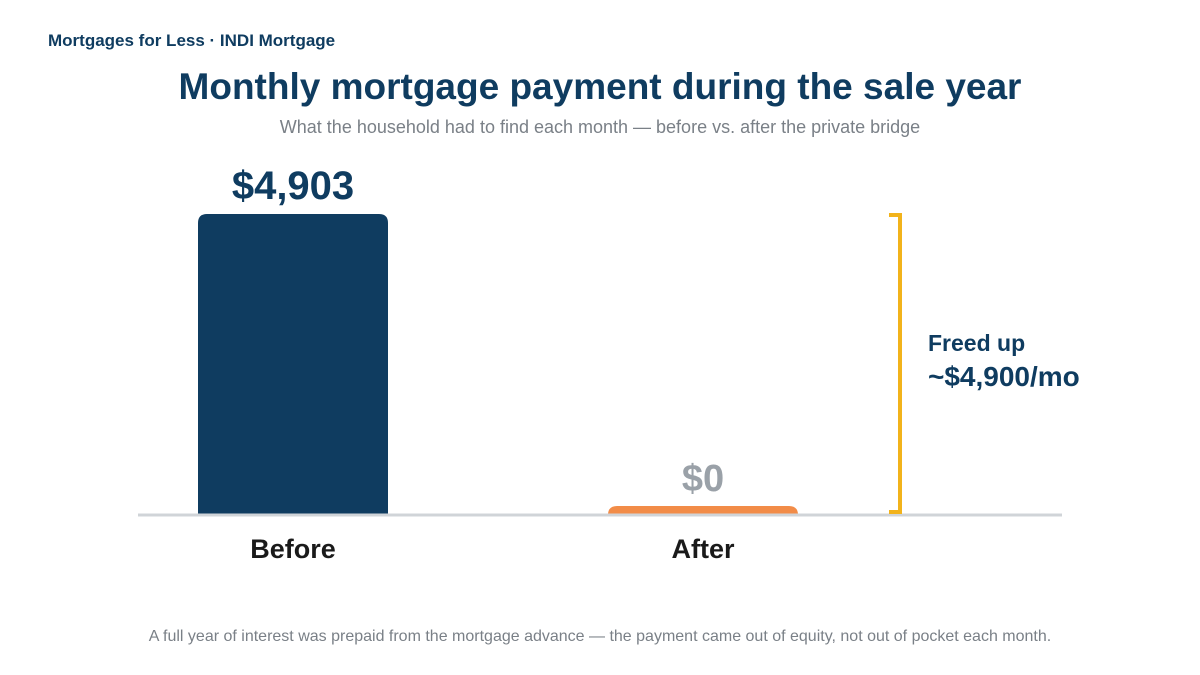  I want to click on bar-after, so click(703, 510).